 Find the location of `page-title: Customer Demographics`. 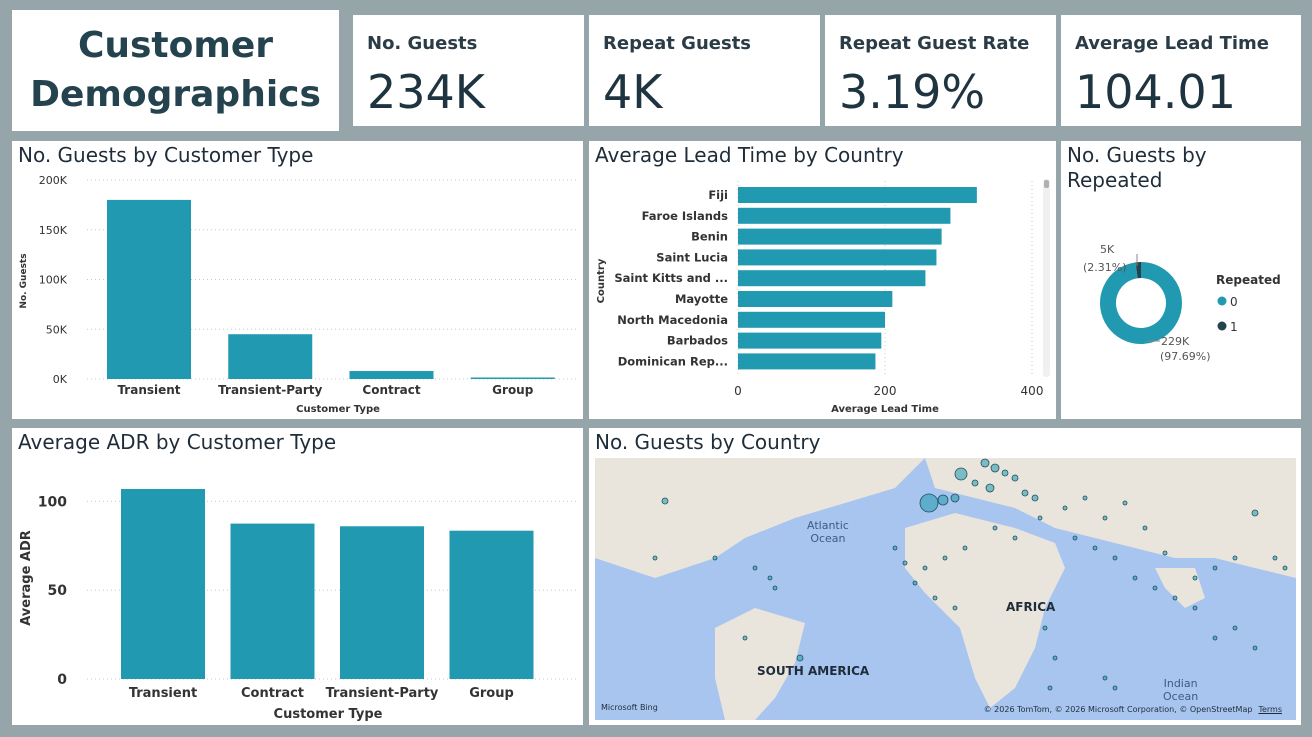

page-title: Customer Demographics is located at coordinates (175, 70).